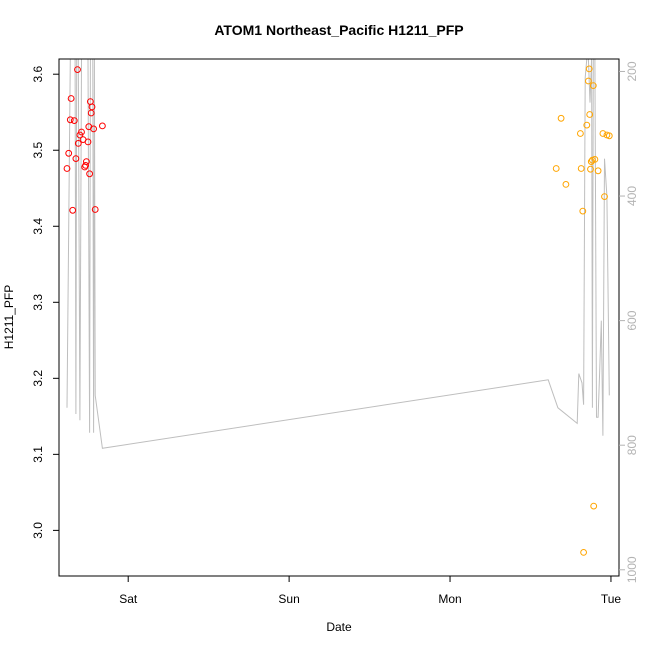 This screenshot has height=650, width=650. Describe the element at coordinates (449, 599) in the screenshot. I see `x-tick-label: Mon` at that location.